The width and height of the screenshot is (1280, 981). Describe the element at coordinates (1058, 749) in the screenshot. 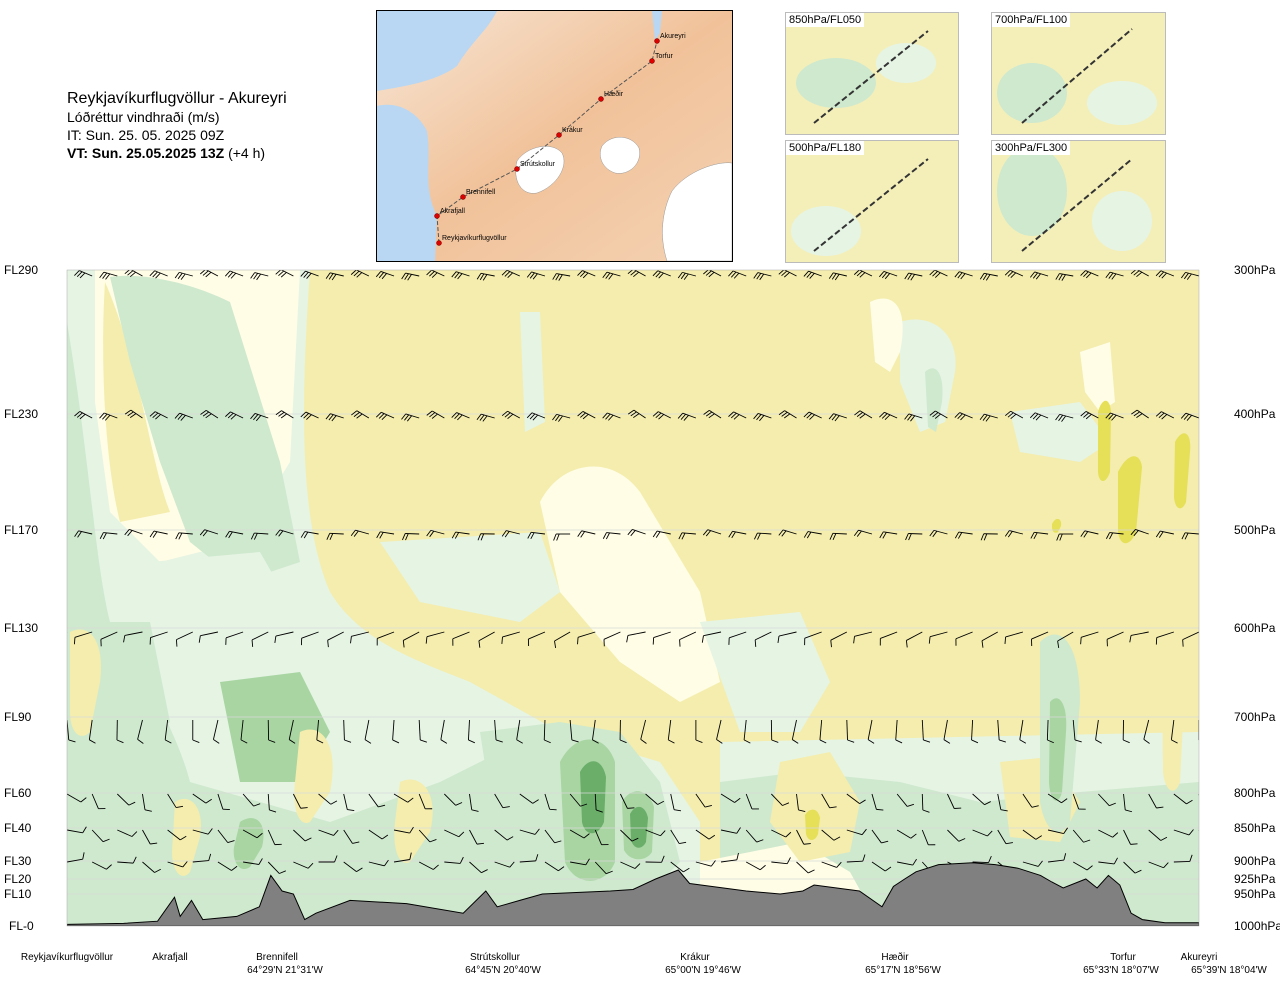

I see `field-blob-sink` at that location.